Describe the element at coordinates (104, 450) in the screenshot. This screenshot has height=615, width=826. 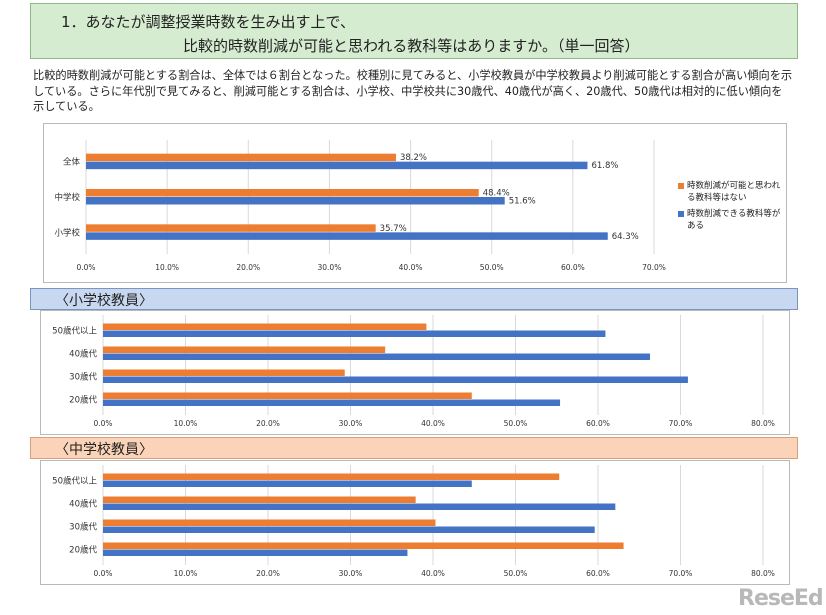
I see `section-title-junior-high: 〈中学校教員〉` at that location.